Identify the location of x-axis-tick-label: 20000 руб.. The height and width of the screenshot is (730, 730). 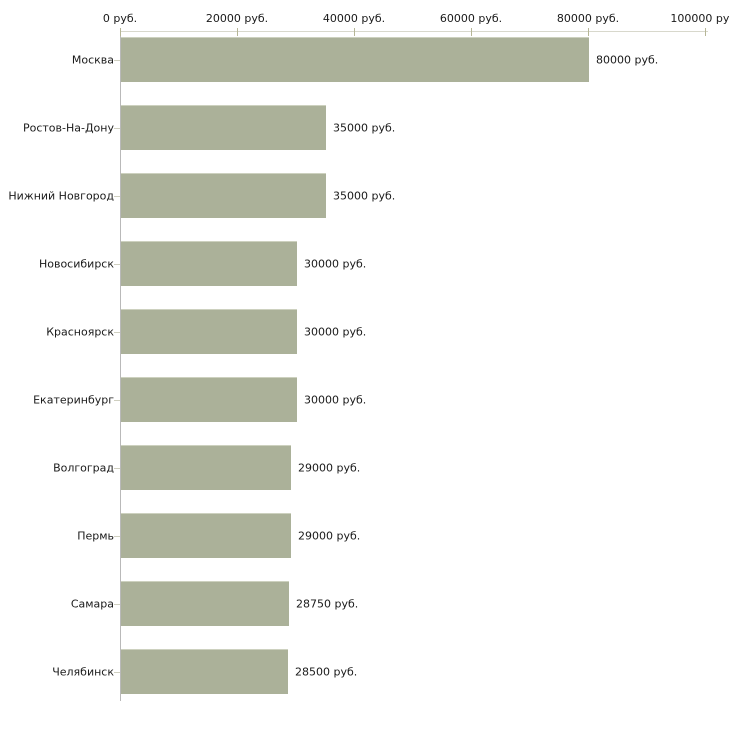
(237, 18).